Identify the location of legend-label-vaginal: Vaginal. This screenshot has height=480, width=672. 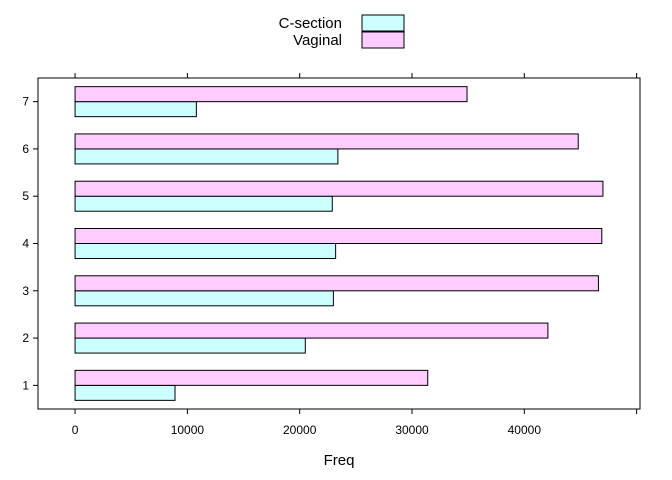
(317, 40).